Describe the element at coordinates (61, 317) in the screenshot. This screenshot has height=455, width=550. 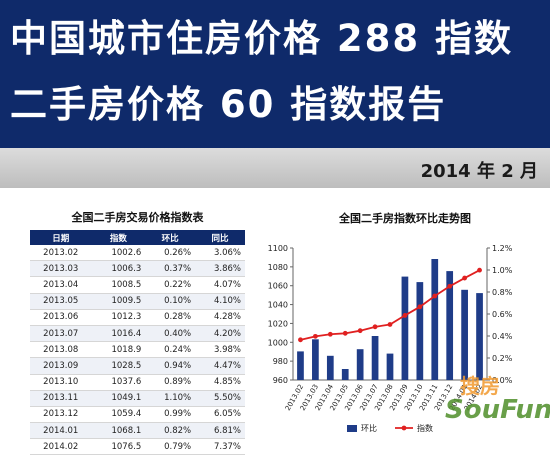
I see `cell-date: 2013.06` at that location.